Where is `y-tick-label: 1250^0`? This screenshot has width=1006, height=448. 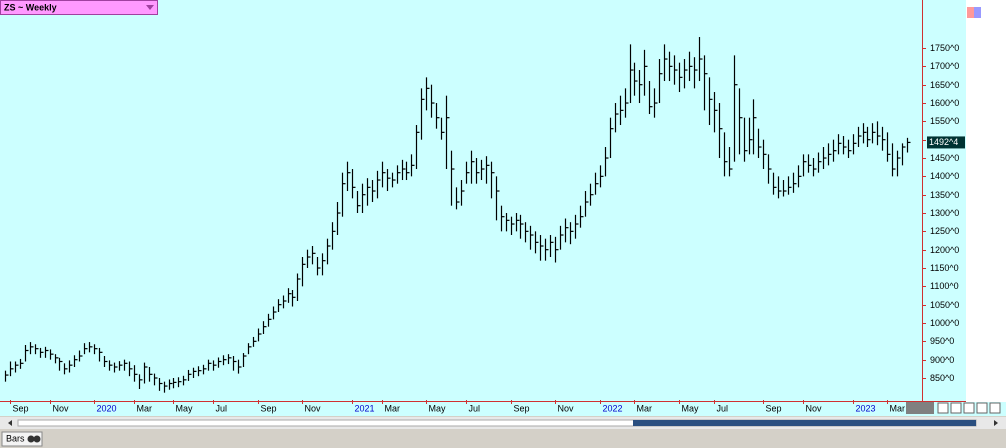
y-tick-label: 1250^0 is located at coordinates (944, 231).